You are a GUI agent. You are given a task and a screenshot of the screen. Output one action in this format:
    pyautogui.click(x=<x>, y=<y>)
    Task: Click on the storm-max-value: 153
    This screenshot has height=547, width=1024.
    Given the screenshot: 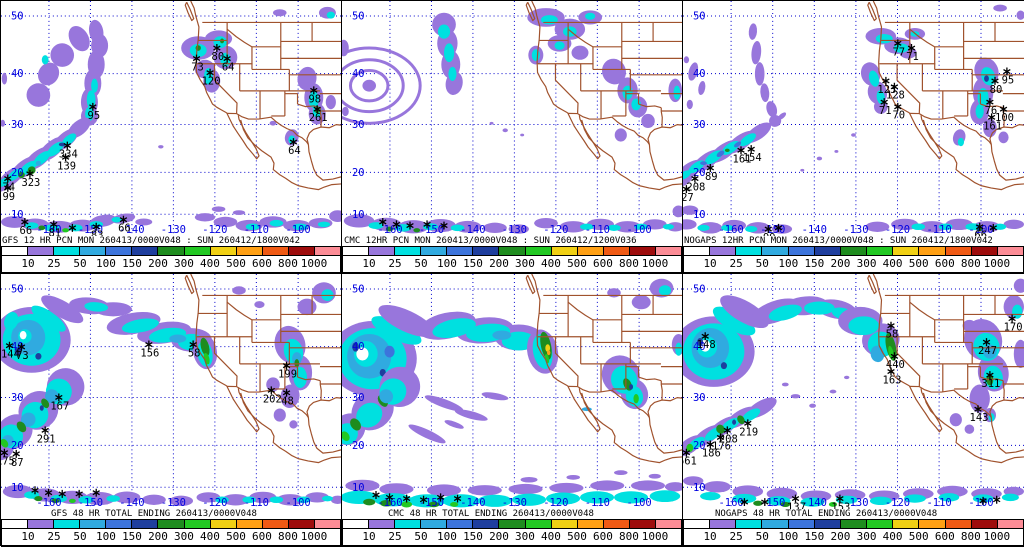 What is the action you would take?
    pyautogui.click(x=840, y=506)
    